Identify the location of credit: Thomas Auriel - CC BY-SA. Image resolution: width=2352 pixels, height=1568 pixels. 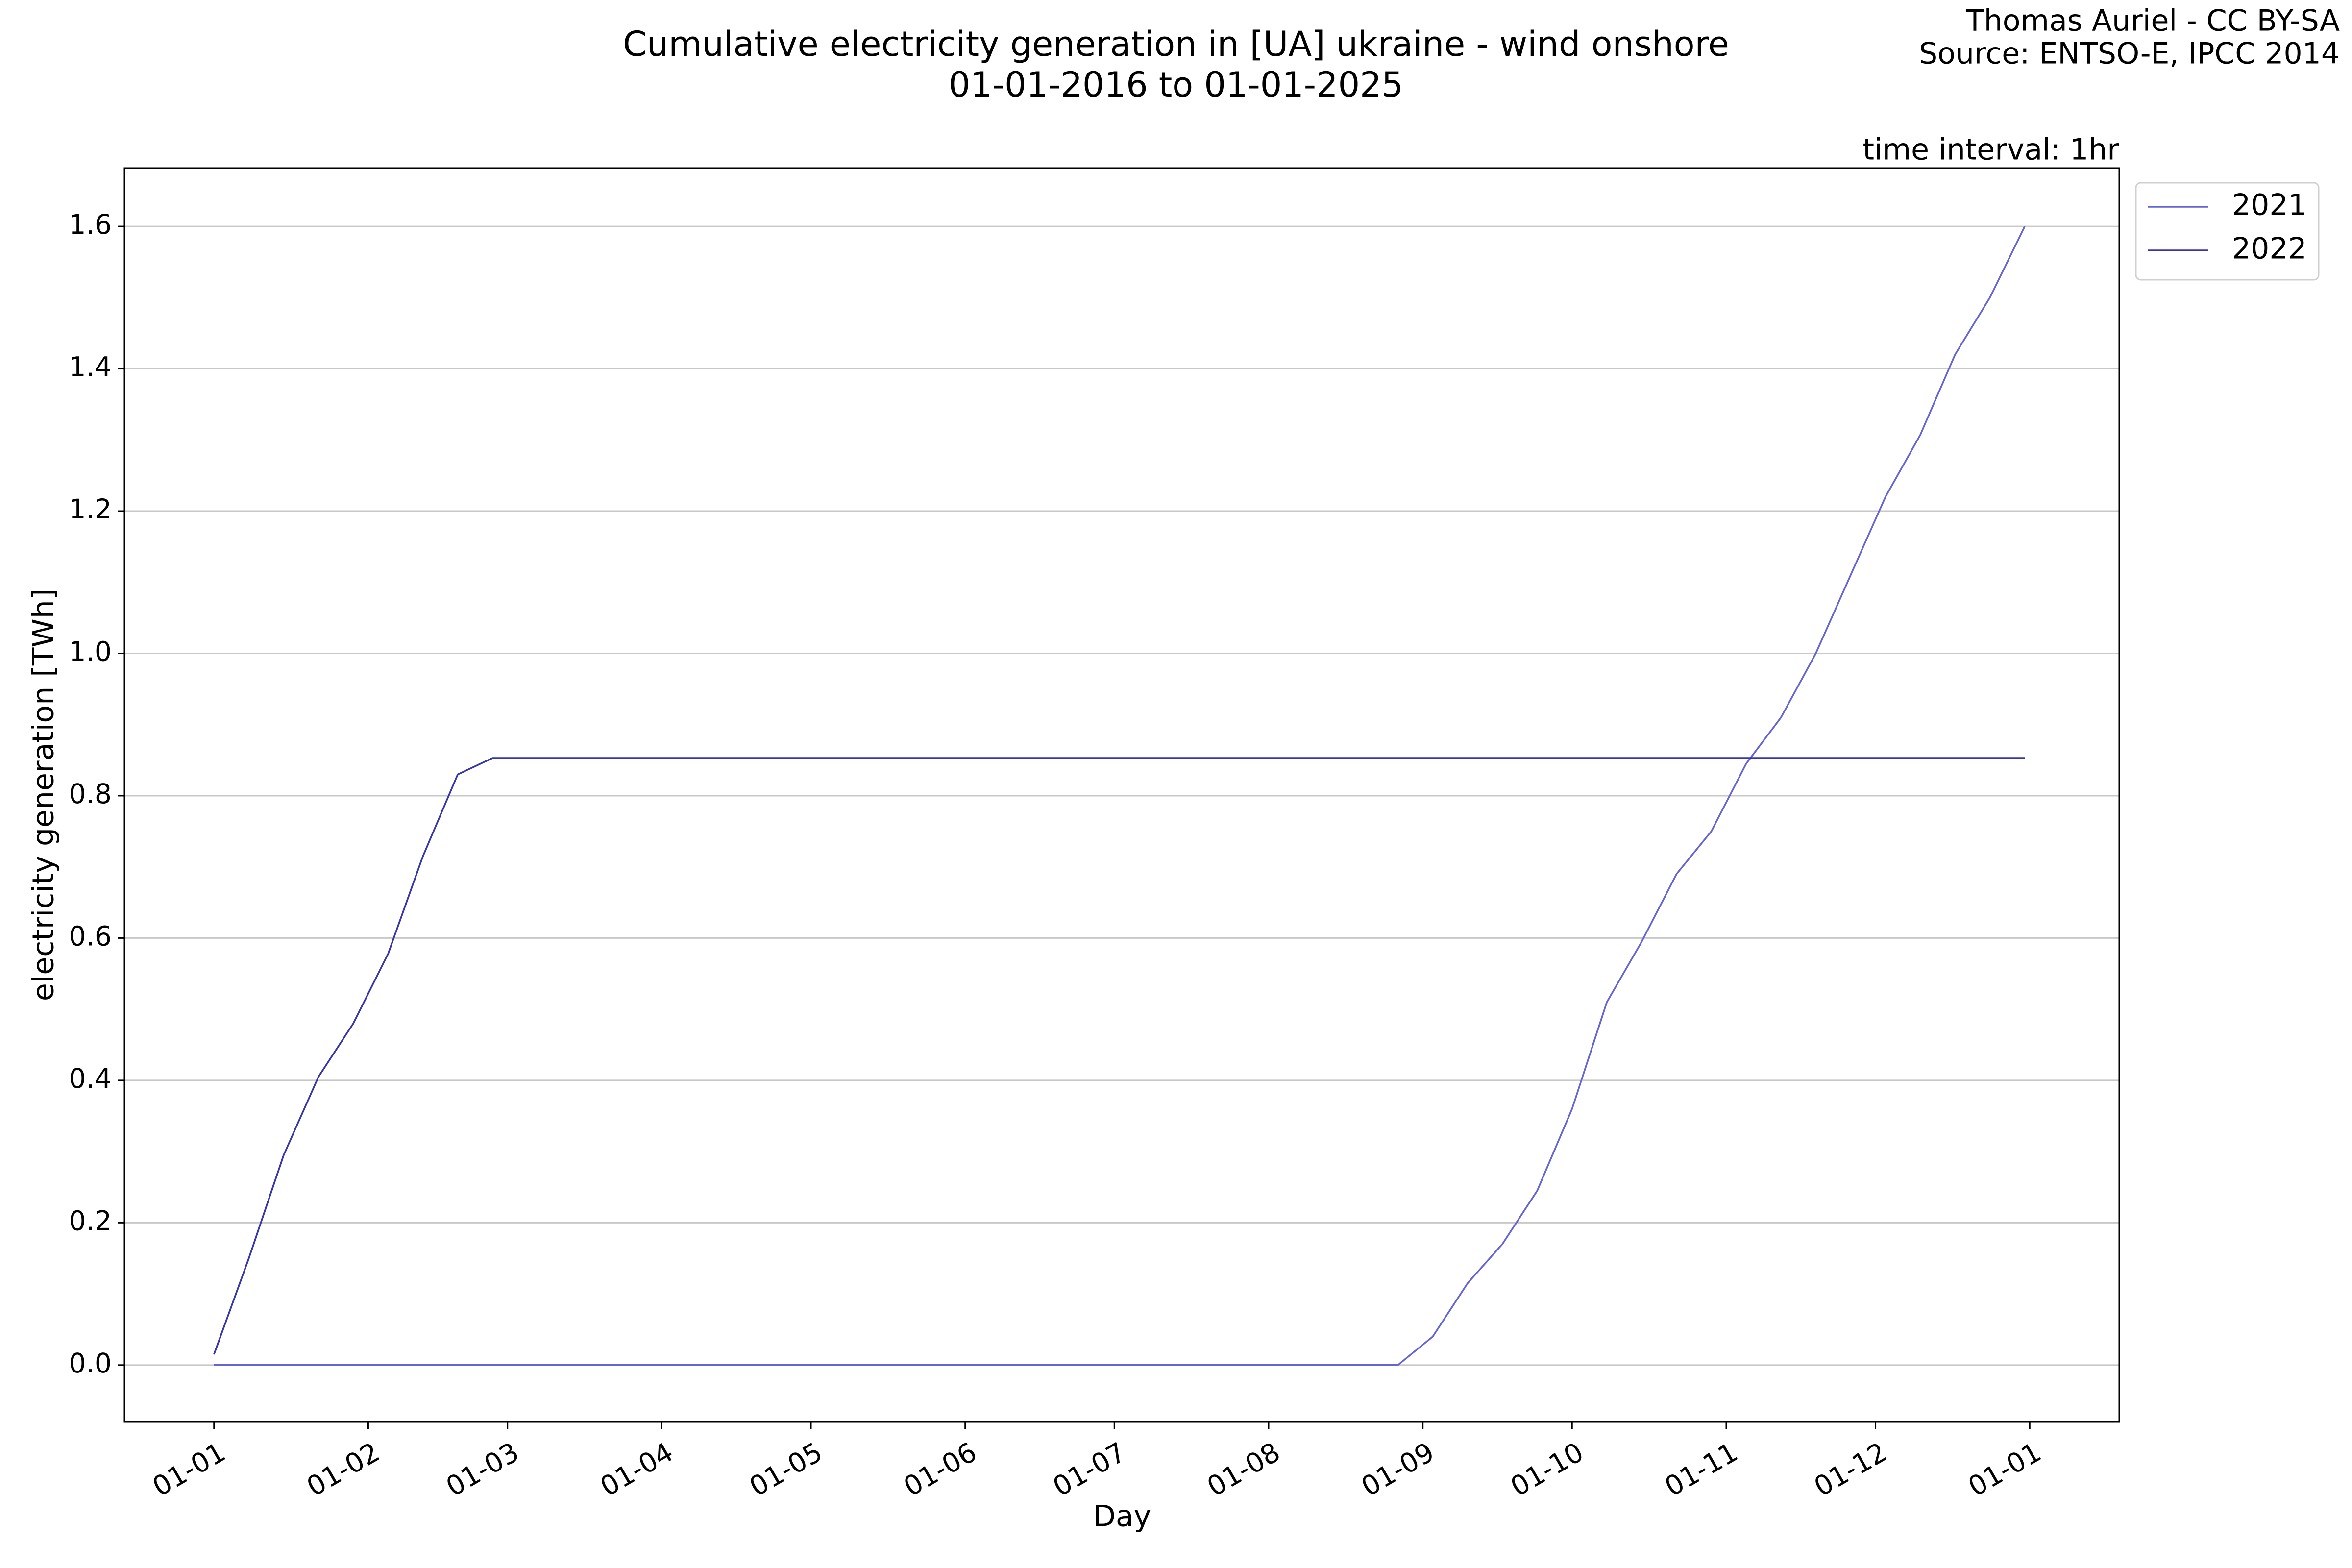
(2152, 21).